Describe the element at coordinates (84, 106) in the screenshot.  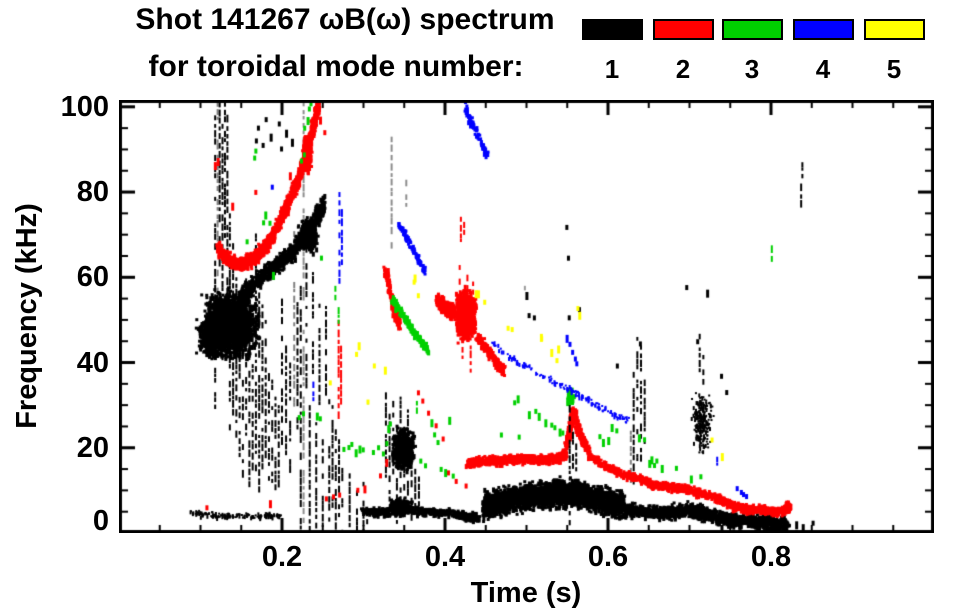
I see `y-tick-label: 100` at that location.